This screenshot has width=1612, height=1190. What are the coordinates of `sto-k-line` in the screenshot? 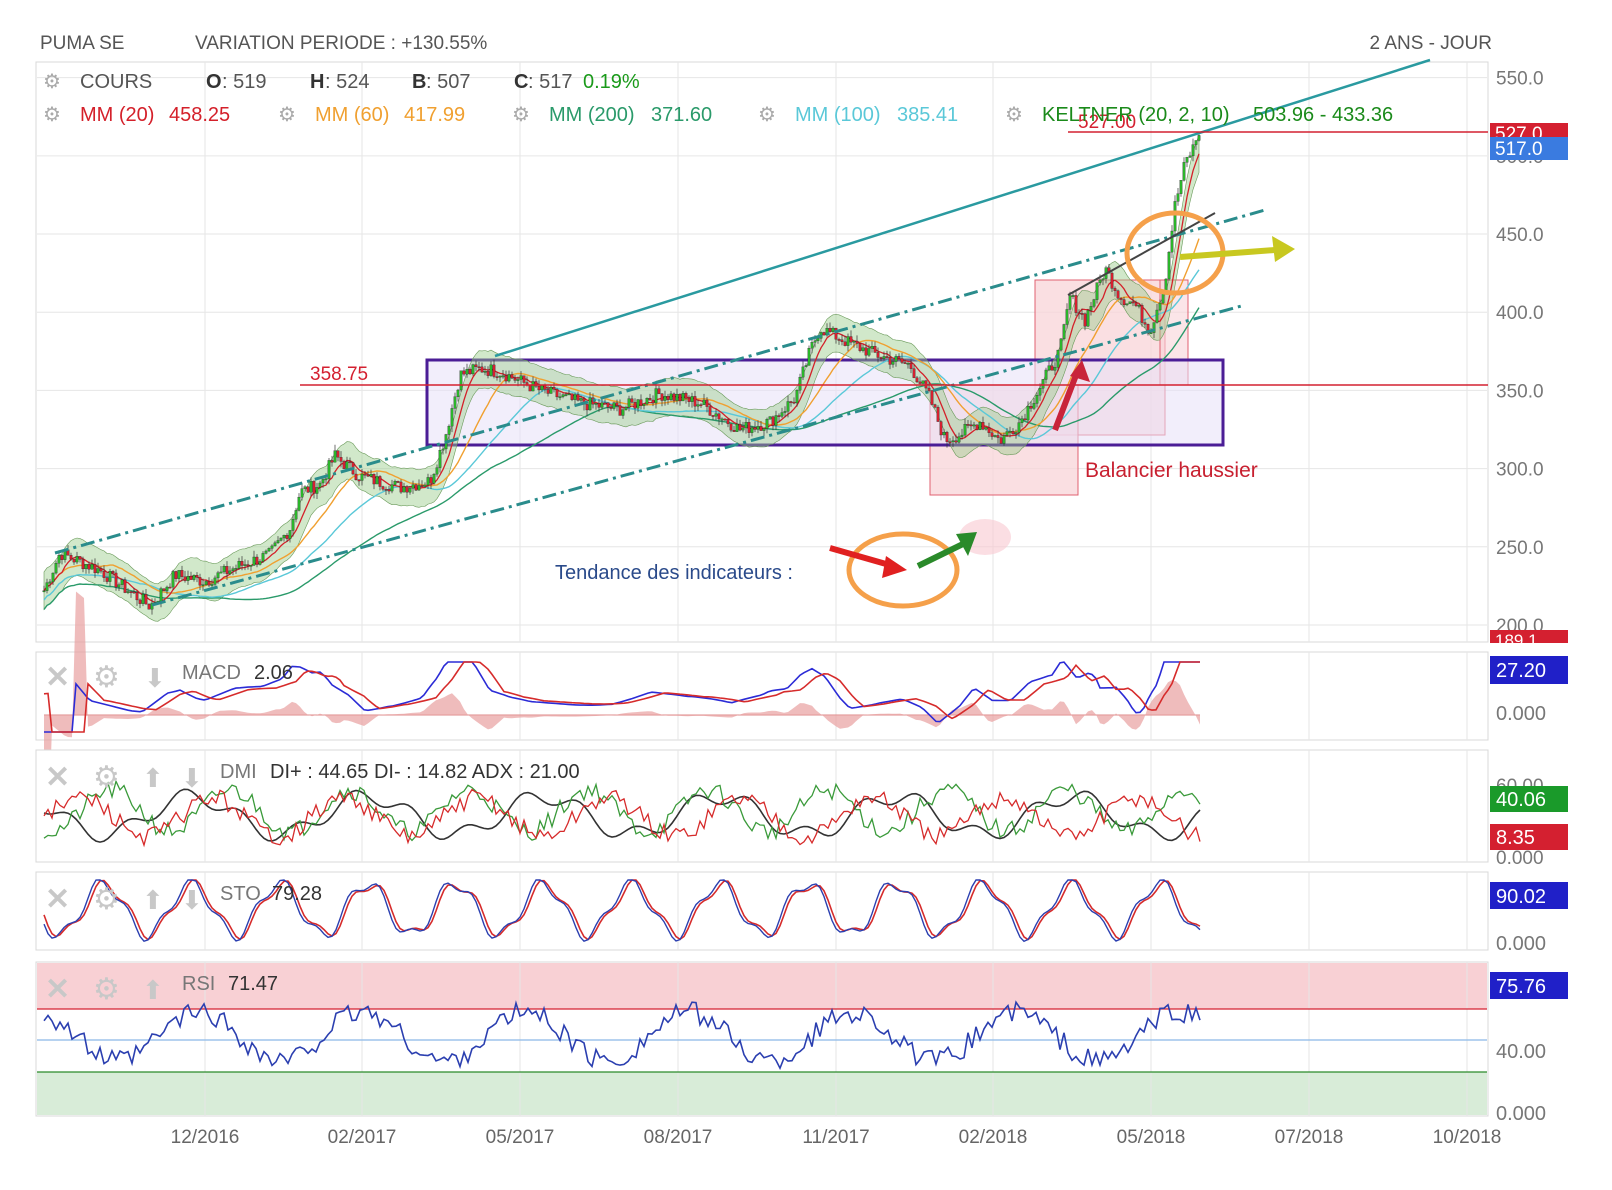 It's located at (622, 911).